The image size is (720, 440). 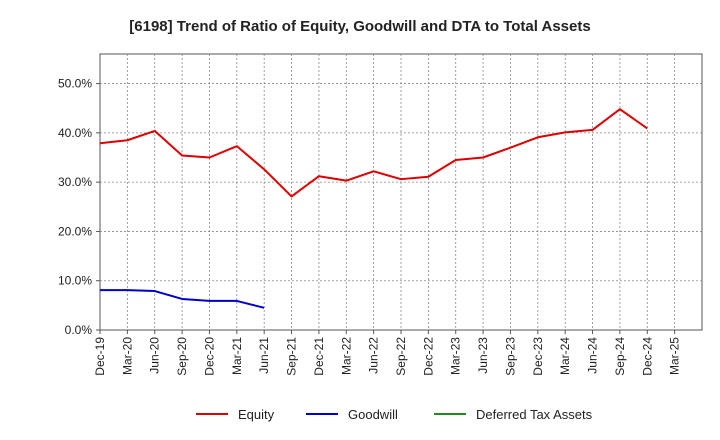 I want to click on x-tick-label: Dec-24, so click(x=647, y=356).